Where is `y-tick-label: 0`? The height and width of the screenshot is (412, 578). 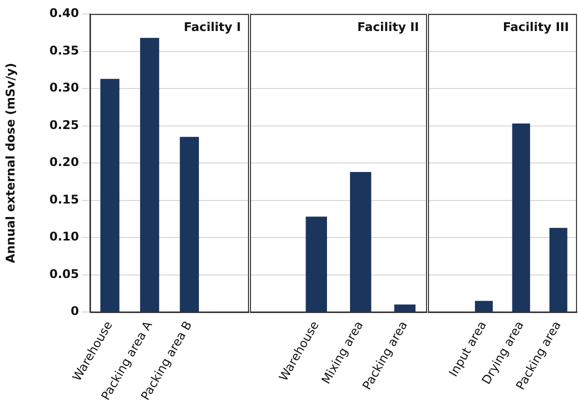
y-tick-label: 0 is located at coordinates (74, 311).